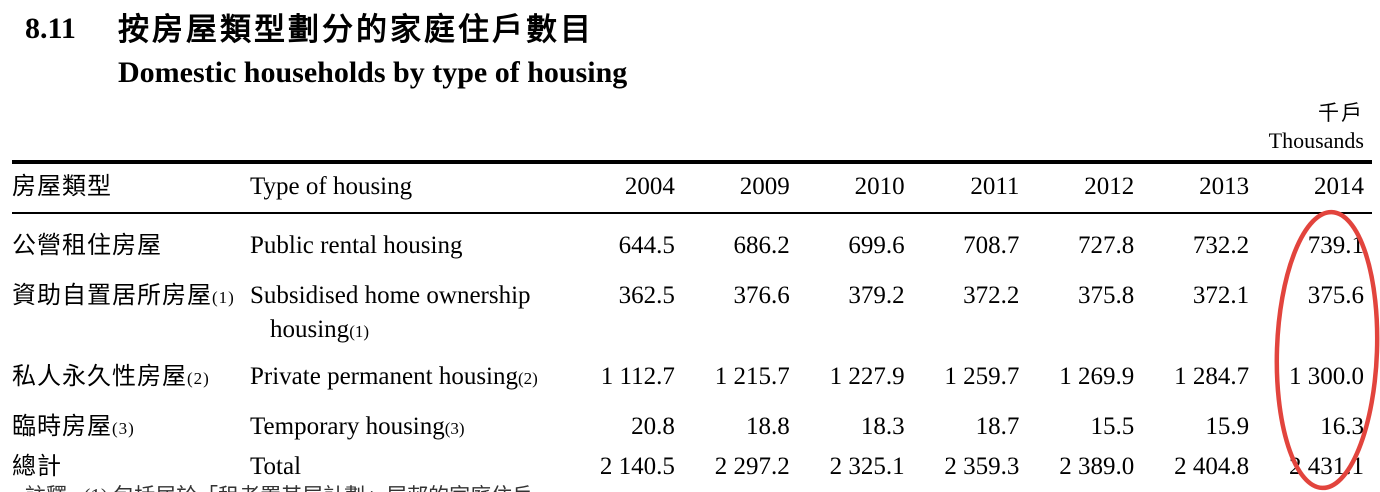  Describe the element at coordinates (876, 245) in the screenshot. I see `value-cell: 699.6` at that location.